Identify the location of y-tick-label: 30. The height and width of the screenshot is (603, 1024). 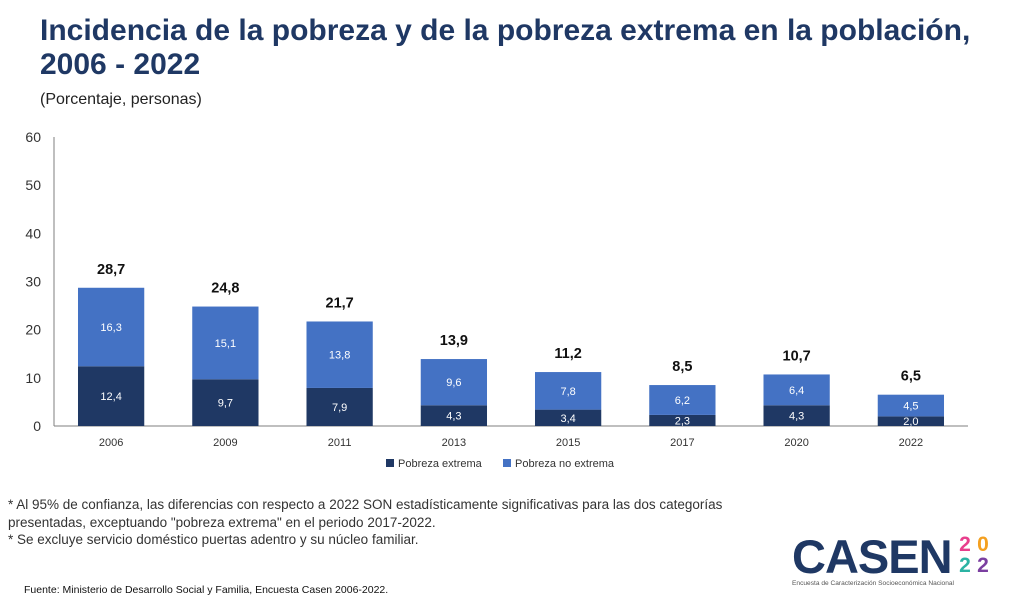
(33, 282).